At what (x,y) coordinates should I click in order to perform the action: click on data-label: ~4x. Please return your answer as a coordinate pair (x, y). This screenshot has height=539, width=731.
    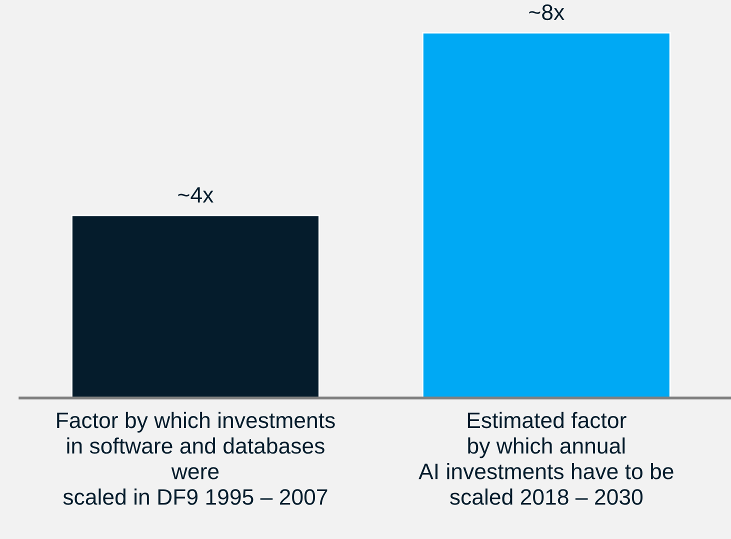
    Looking at the image, I should click on (196, 194).